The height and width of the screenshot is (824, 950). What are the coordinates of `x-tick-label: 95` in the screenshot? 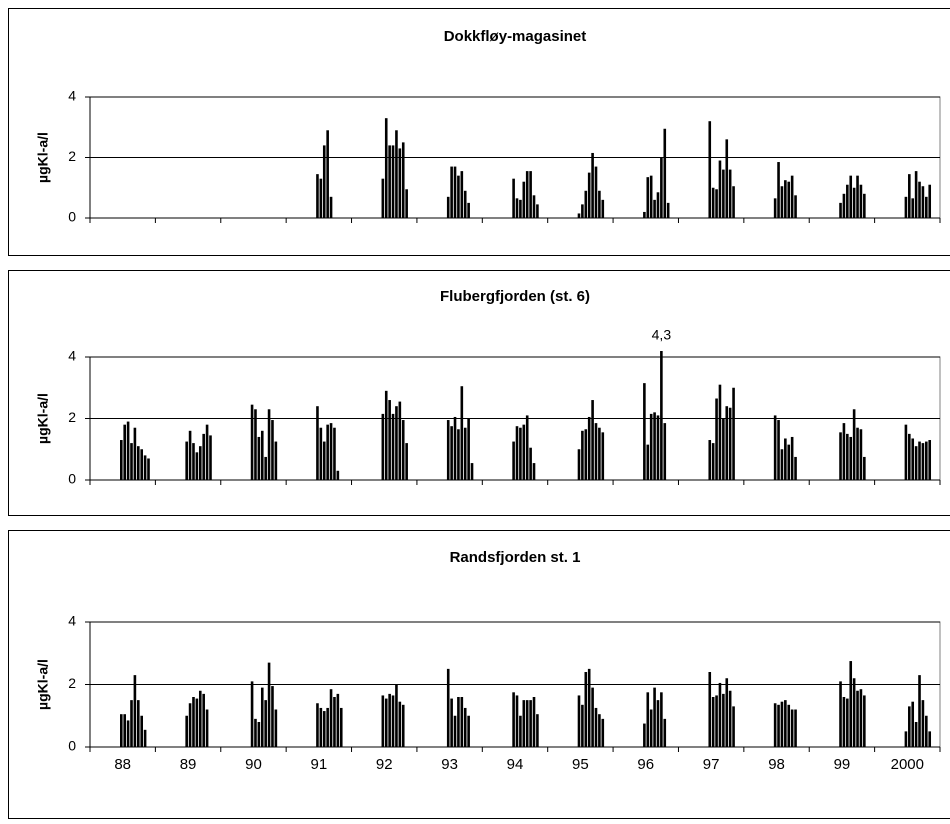 It's located at (580, 764).